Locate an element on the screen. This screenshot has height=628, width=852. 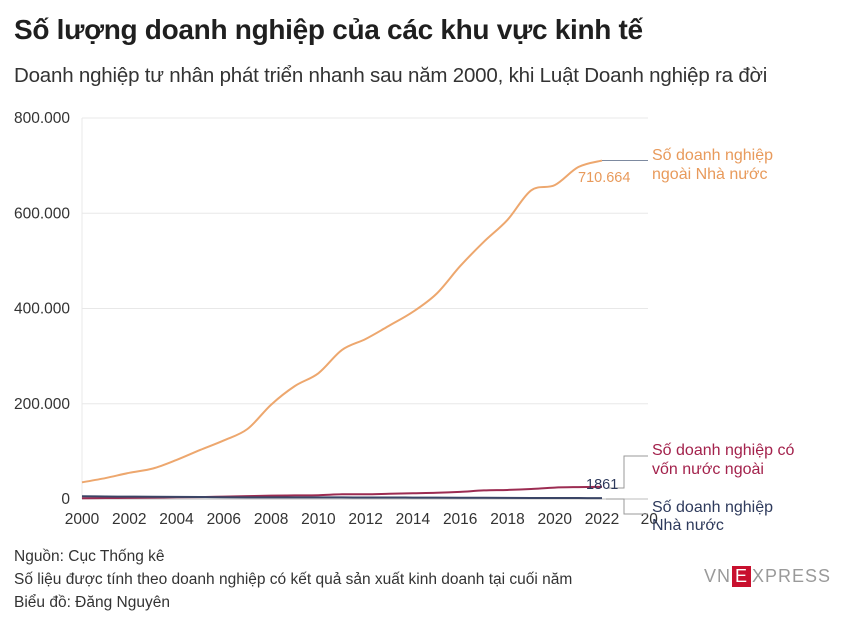
end-value-label: 710.664 is located at coordinates (604, 178).